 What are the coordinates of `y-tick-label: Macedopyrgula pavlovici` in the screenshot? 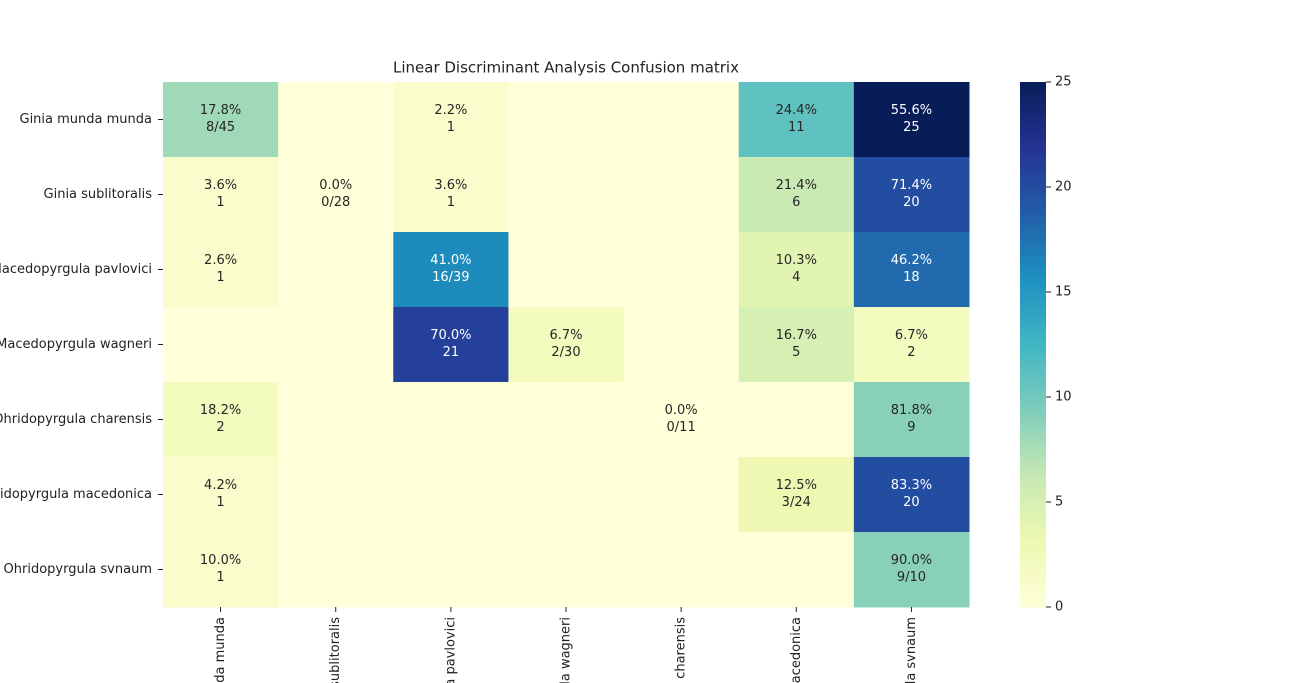 It's located at (76, 269).